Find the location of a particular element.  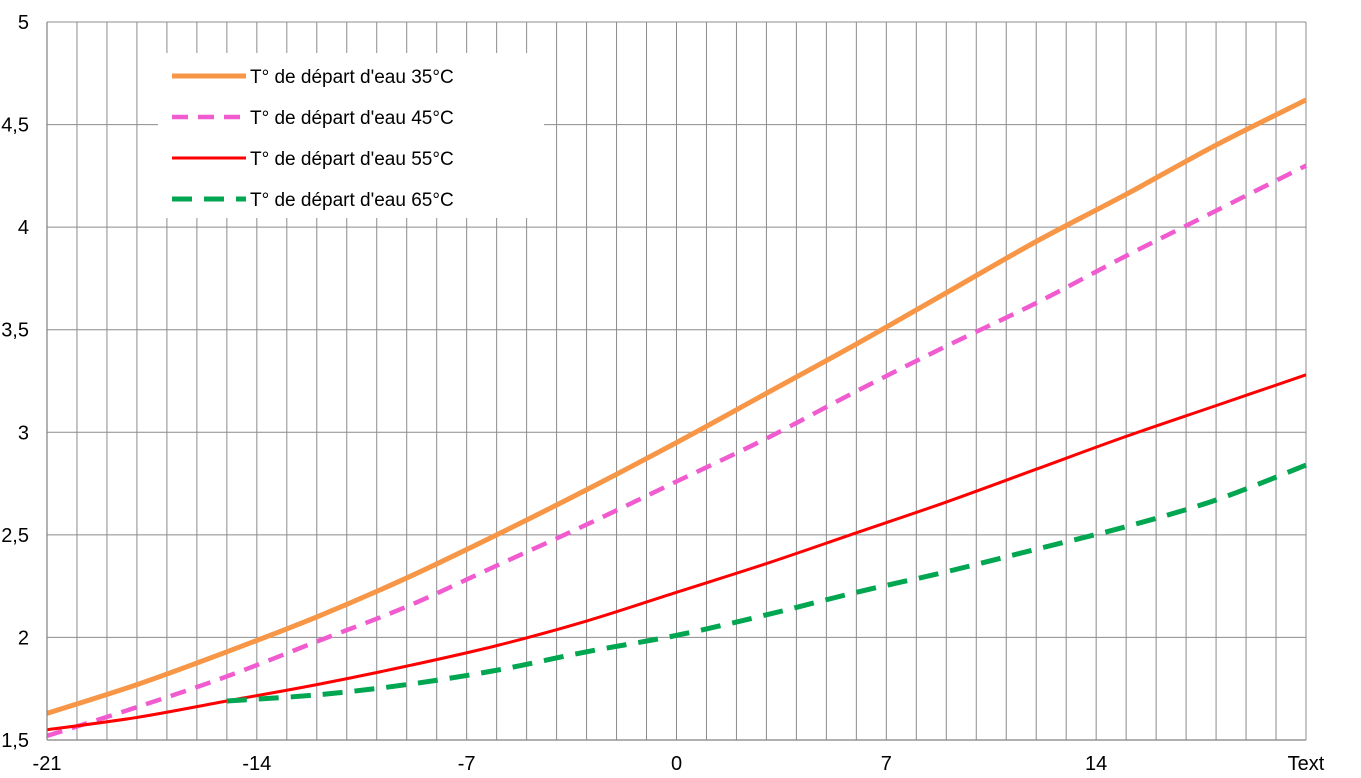

y-tick-label: 4,5 is located at coordinates (15, 126).